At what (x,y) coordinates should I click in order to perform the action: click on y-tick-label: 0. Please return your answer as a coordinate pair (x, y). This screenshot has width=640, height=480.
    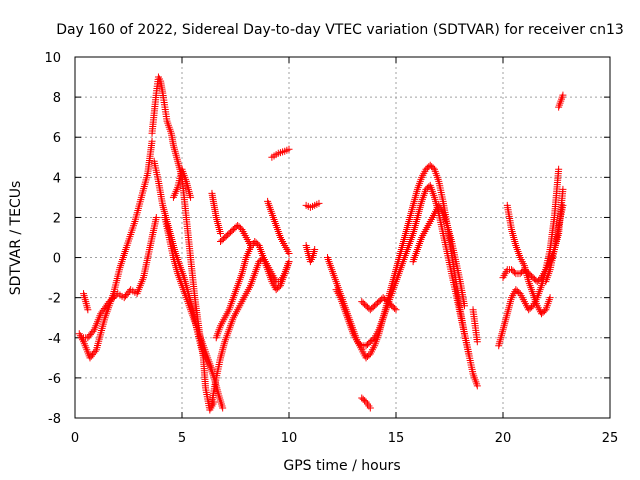
    Looking at the image, I should click on (57, 259).